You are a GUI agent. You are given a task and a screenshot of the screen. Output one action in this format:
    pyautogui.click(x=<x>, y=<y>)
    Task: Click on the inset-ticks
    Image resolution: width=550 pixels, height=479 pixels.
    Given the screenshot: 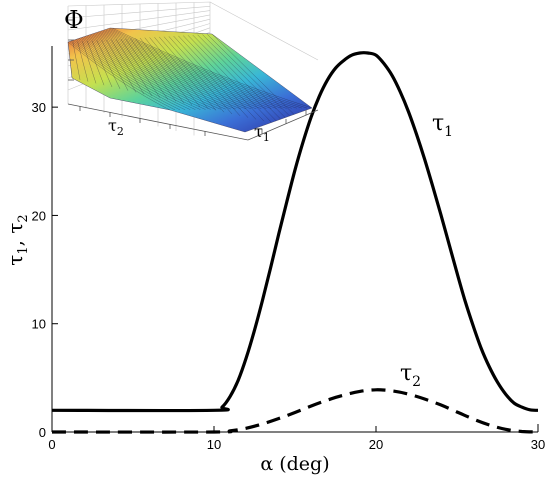 What is the action you would take?
    pyautogui.click(x=187, y=77)
    